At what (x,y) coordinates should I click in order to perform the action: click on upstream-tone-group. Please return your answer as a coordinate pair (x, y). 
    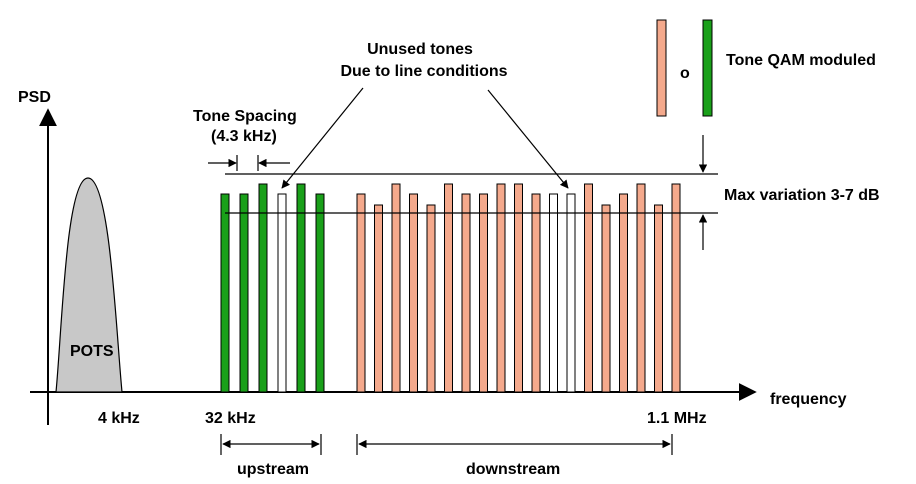
    Looking at the image, I should click on (272, 288).